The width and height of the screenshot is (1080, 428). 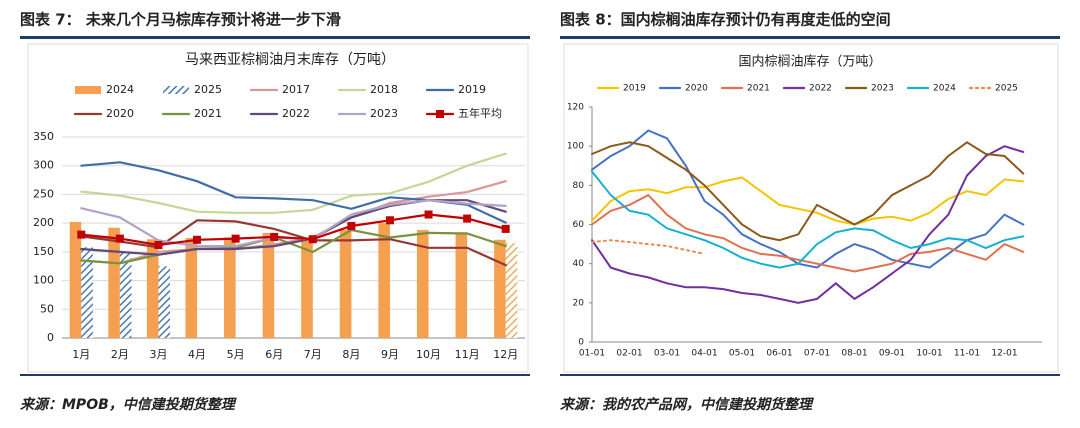 I want to click on x-tick-label: 12月, so click(x=505, y=354).